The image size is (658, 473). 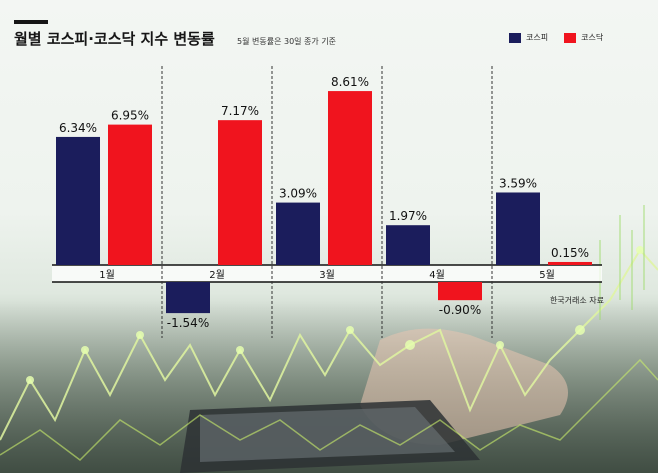 What do you see at coordinates (240, 111) in the screenshot?
I see `data-label-kosdaq: 7.17%` at bounding box center [240, 111].